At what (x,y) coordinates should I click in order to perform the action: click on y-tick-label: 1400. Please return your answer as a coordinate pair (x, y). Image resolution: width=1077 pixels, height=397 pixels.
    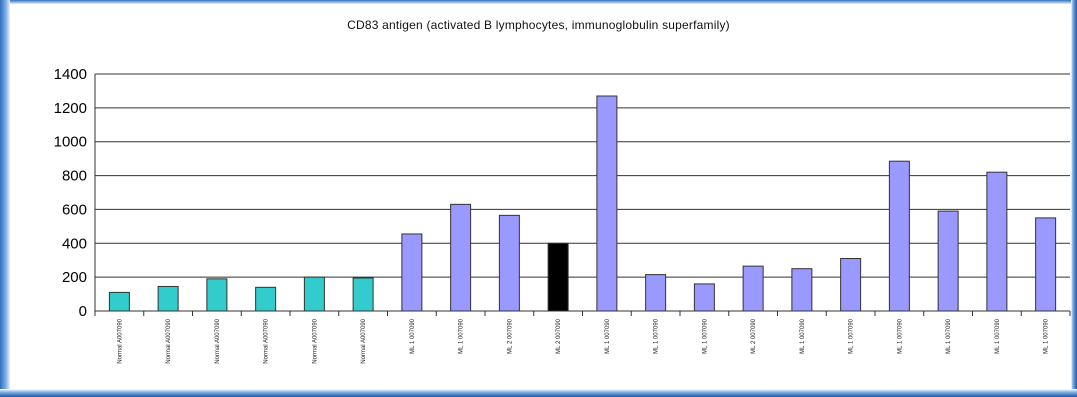
    Looking at the image, I should click on (70, 74).